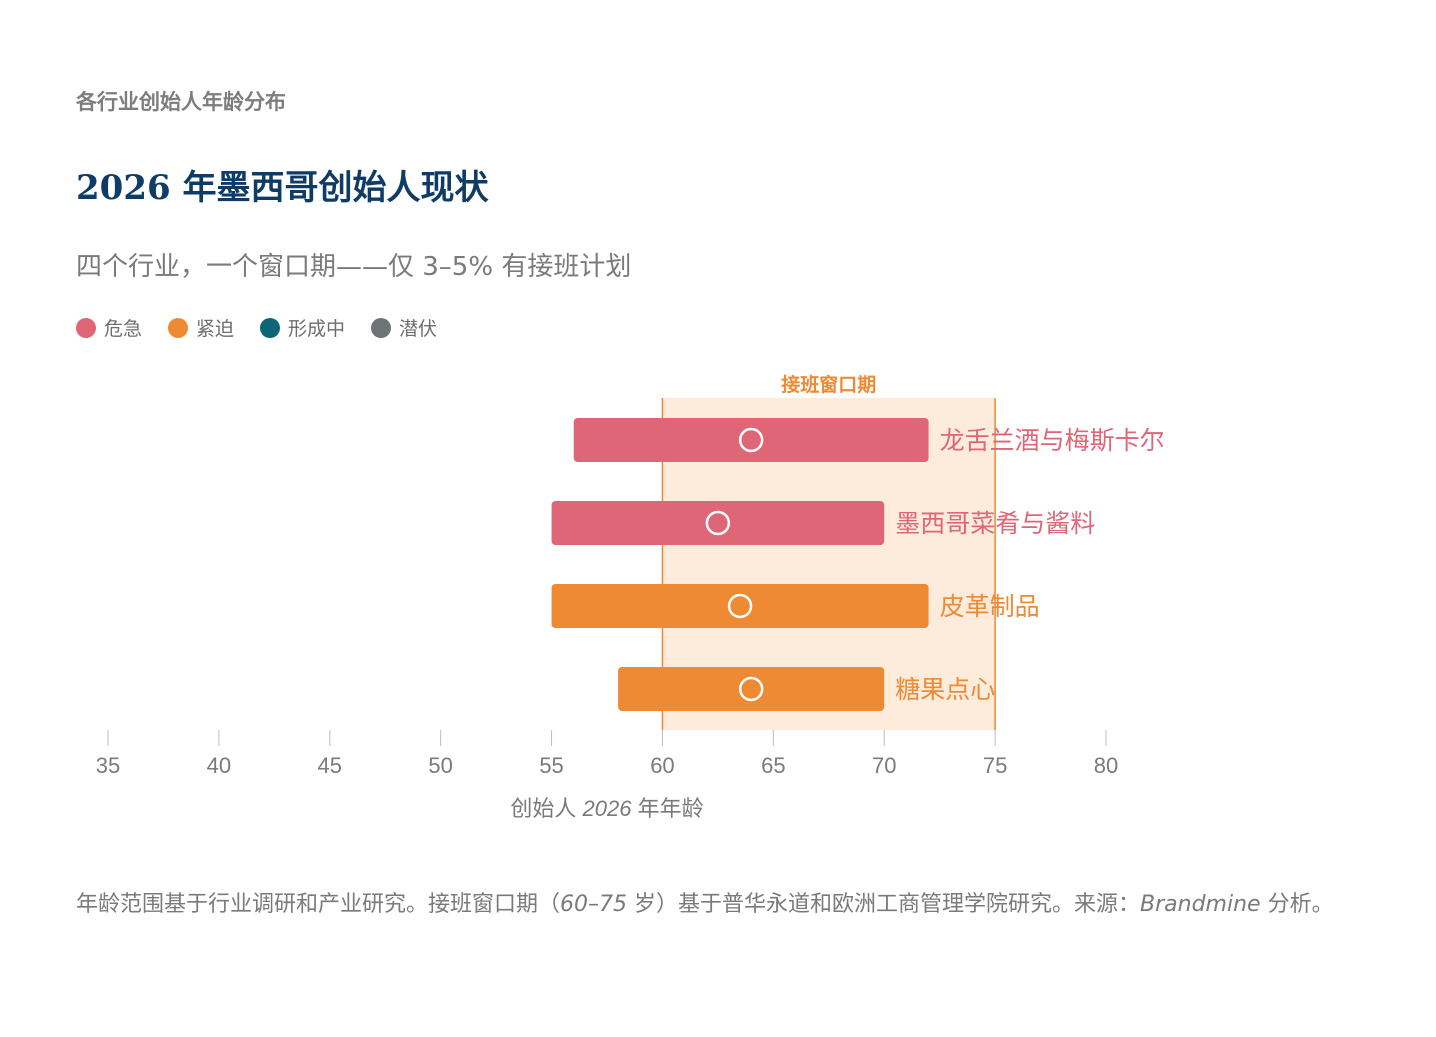  What do you see at coordinates (330, 765) in the screenshot?
I see `x-tick-label: 45` at bounding box center [330, 765].